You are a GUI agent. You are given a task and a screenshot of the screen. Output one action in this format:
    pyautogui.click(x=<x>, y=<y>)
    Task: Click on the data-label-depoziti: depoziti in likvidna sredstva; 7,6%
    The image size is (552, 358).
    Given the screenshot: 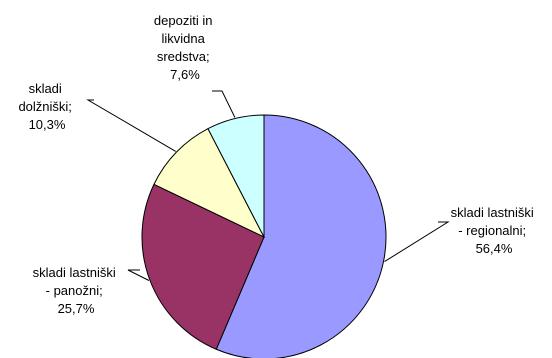 What is the action you would take?
    pyautogui.click(x=185, y=47)
    